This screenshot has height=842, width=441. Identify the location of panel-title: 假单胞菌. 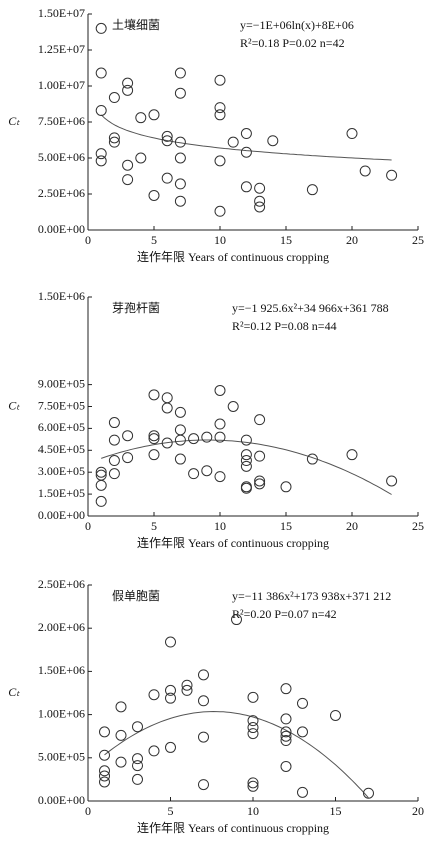
(136, 596).